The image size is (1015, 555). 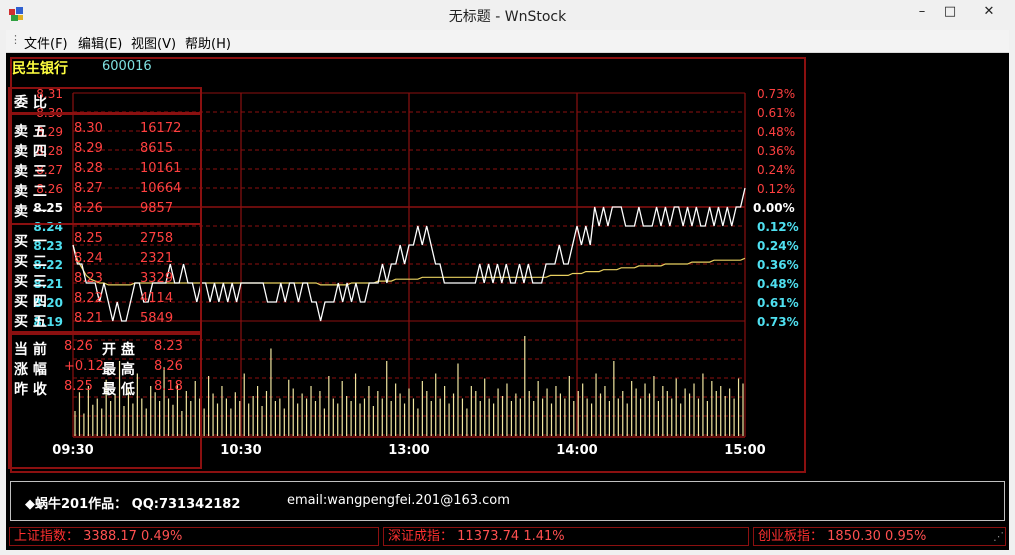 What do you see at coordinates (157, 258) in the screenshot?
I see `bid-volume: 2321` at bounding box center [157, 258].